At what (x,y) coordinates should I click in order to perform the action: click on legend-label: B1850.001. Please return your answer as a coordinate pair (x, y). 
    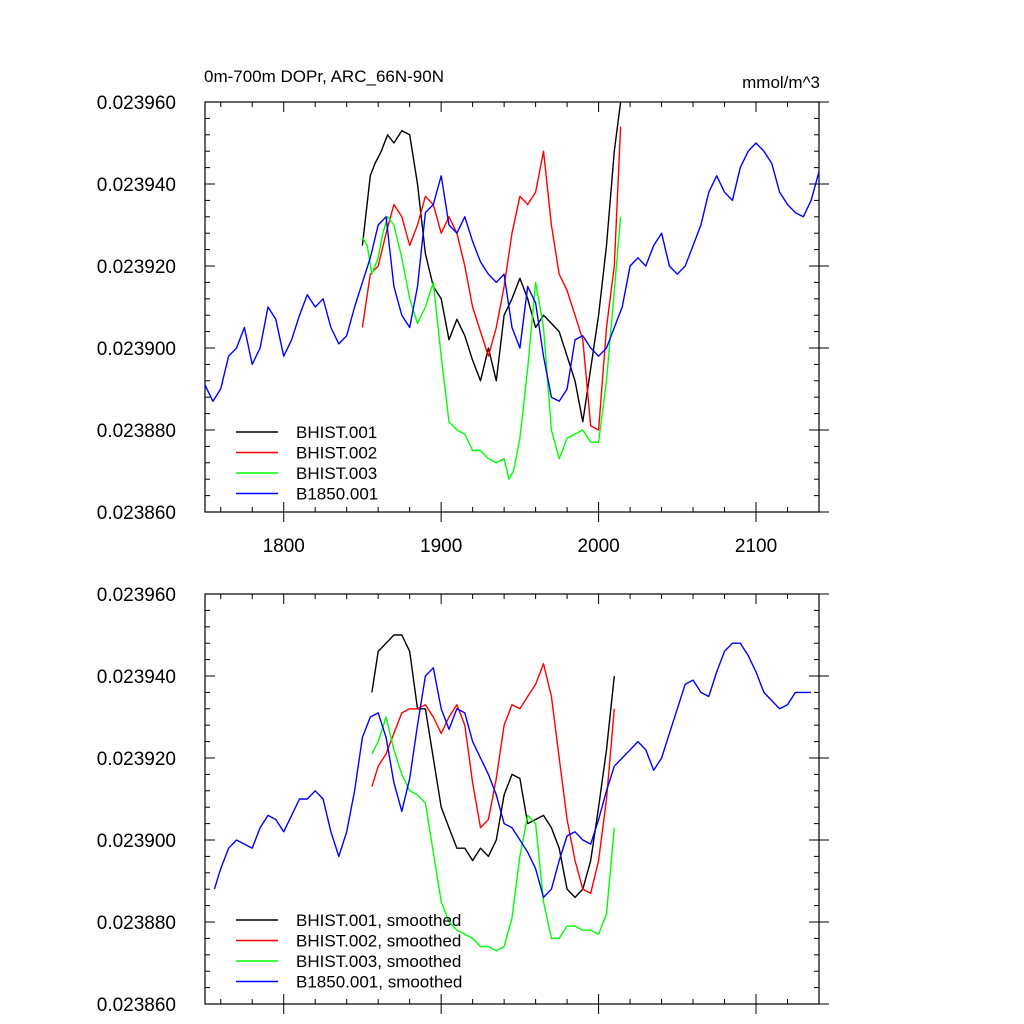
    Looking at the image, I should click on (337, 494).